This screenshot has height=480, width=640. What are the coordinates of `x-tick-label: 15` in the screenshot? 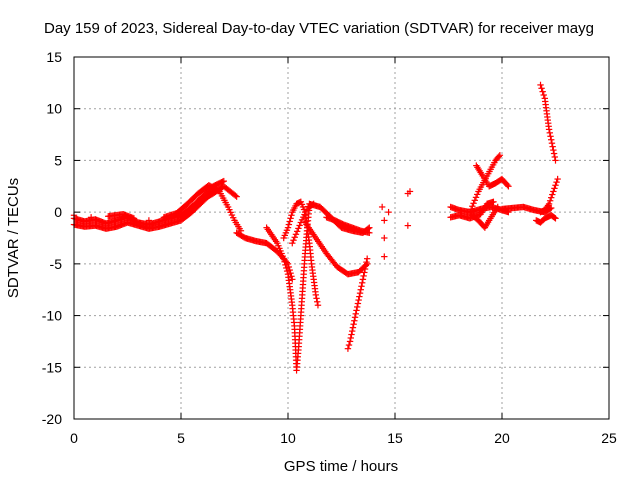 It's located at (395, 438).